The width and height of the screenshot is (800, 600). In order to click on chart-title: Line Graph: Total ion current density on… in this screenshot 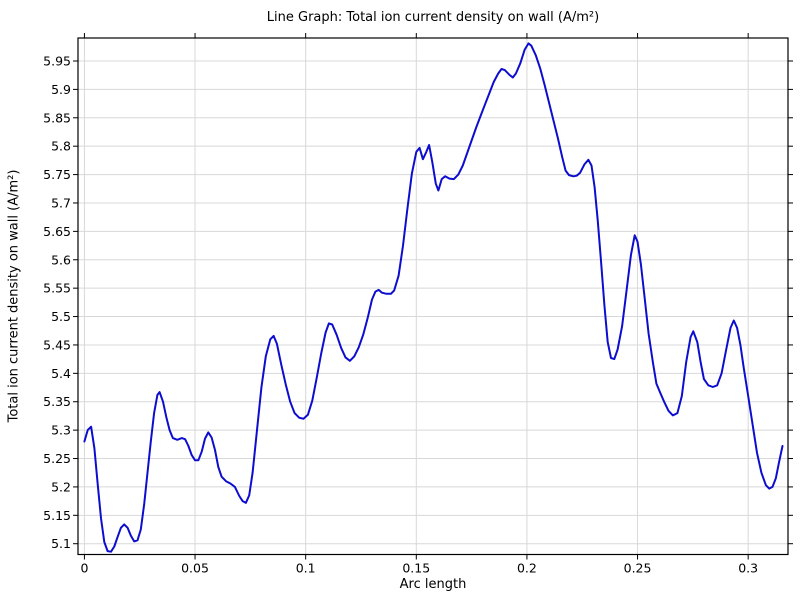, I will do `click(433, 17)`.